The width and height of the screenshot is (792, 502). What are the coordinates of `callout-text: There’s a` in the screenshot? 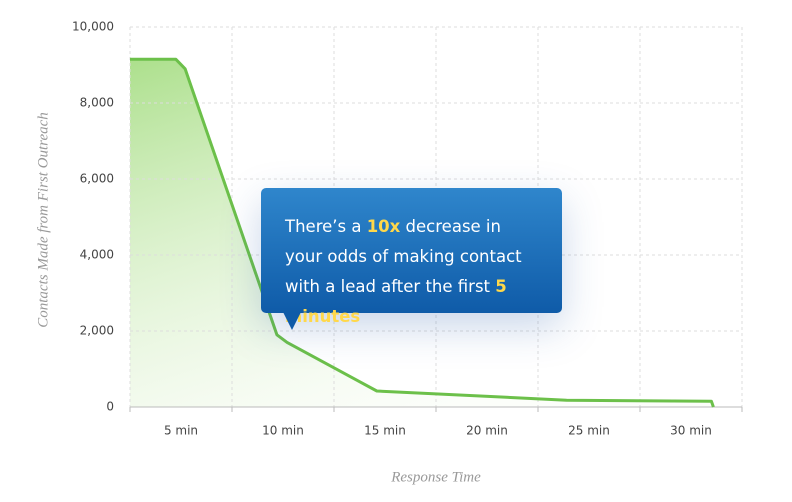 It's located at (326, 226).